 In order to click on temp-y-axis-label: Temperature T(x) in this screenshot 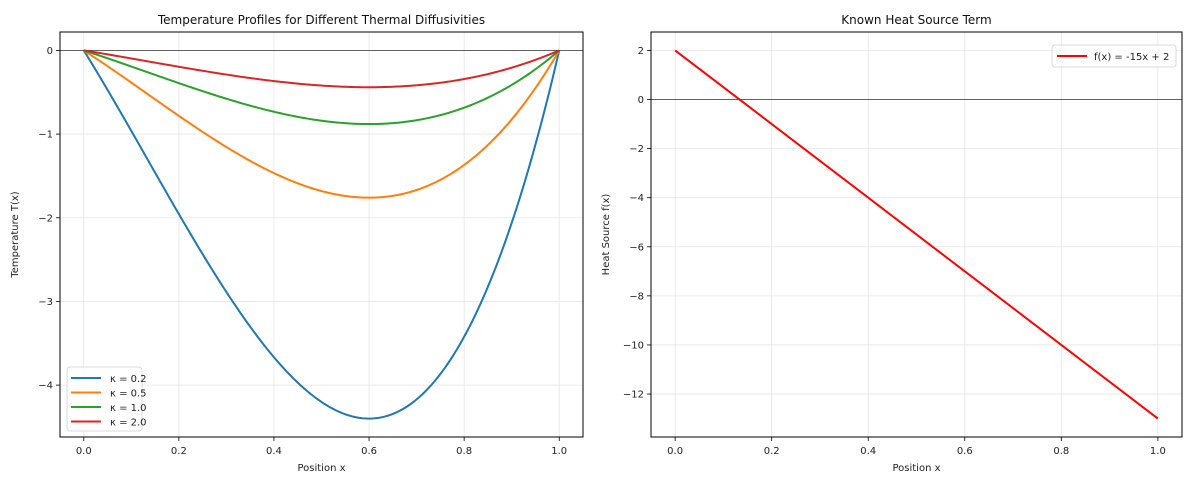, I will do `click(15, 234)`.